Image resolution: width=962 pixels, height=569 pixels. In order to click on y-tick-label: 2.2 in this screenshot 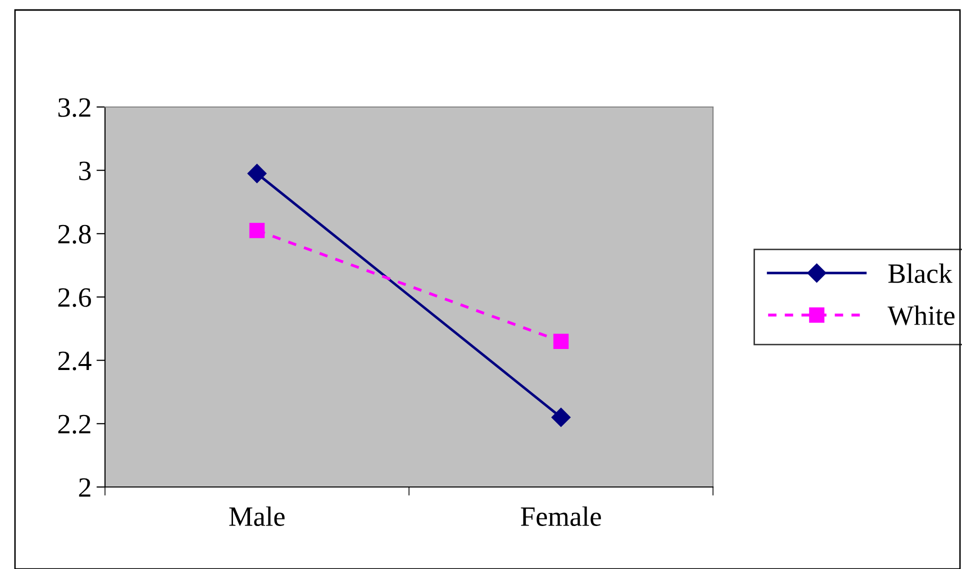, I will do `click(74, 424)`.